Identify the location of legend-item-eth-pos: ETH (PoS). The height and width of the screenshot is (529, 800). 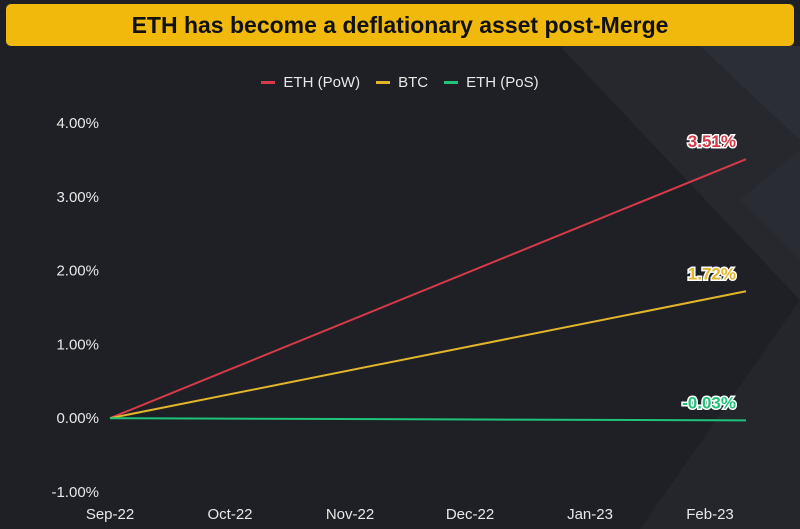
(491, 82).